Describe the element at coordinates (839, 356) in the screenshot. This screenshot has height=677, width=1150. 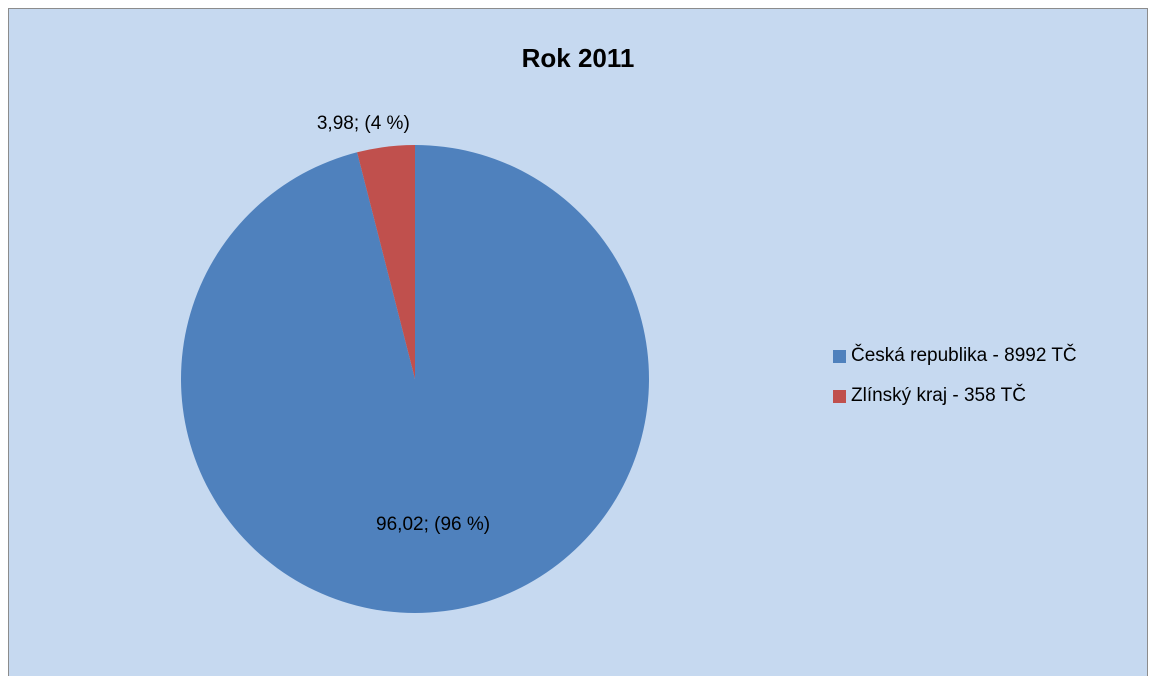
I see `legend-swatch-ceska-republika` at that location.